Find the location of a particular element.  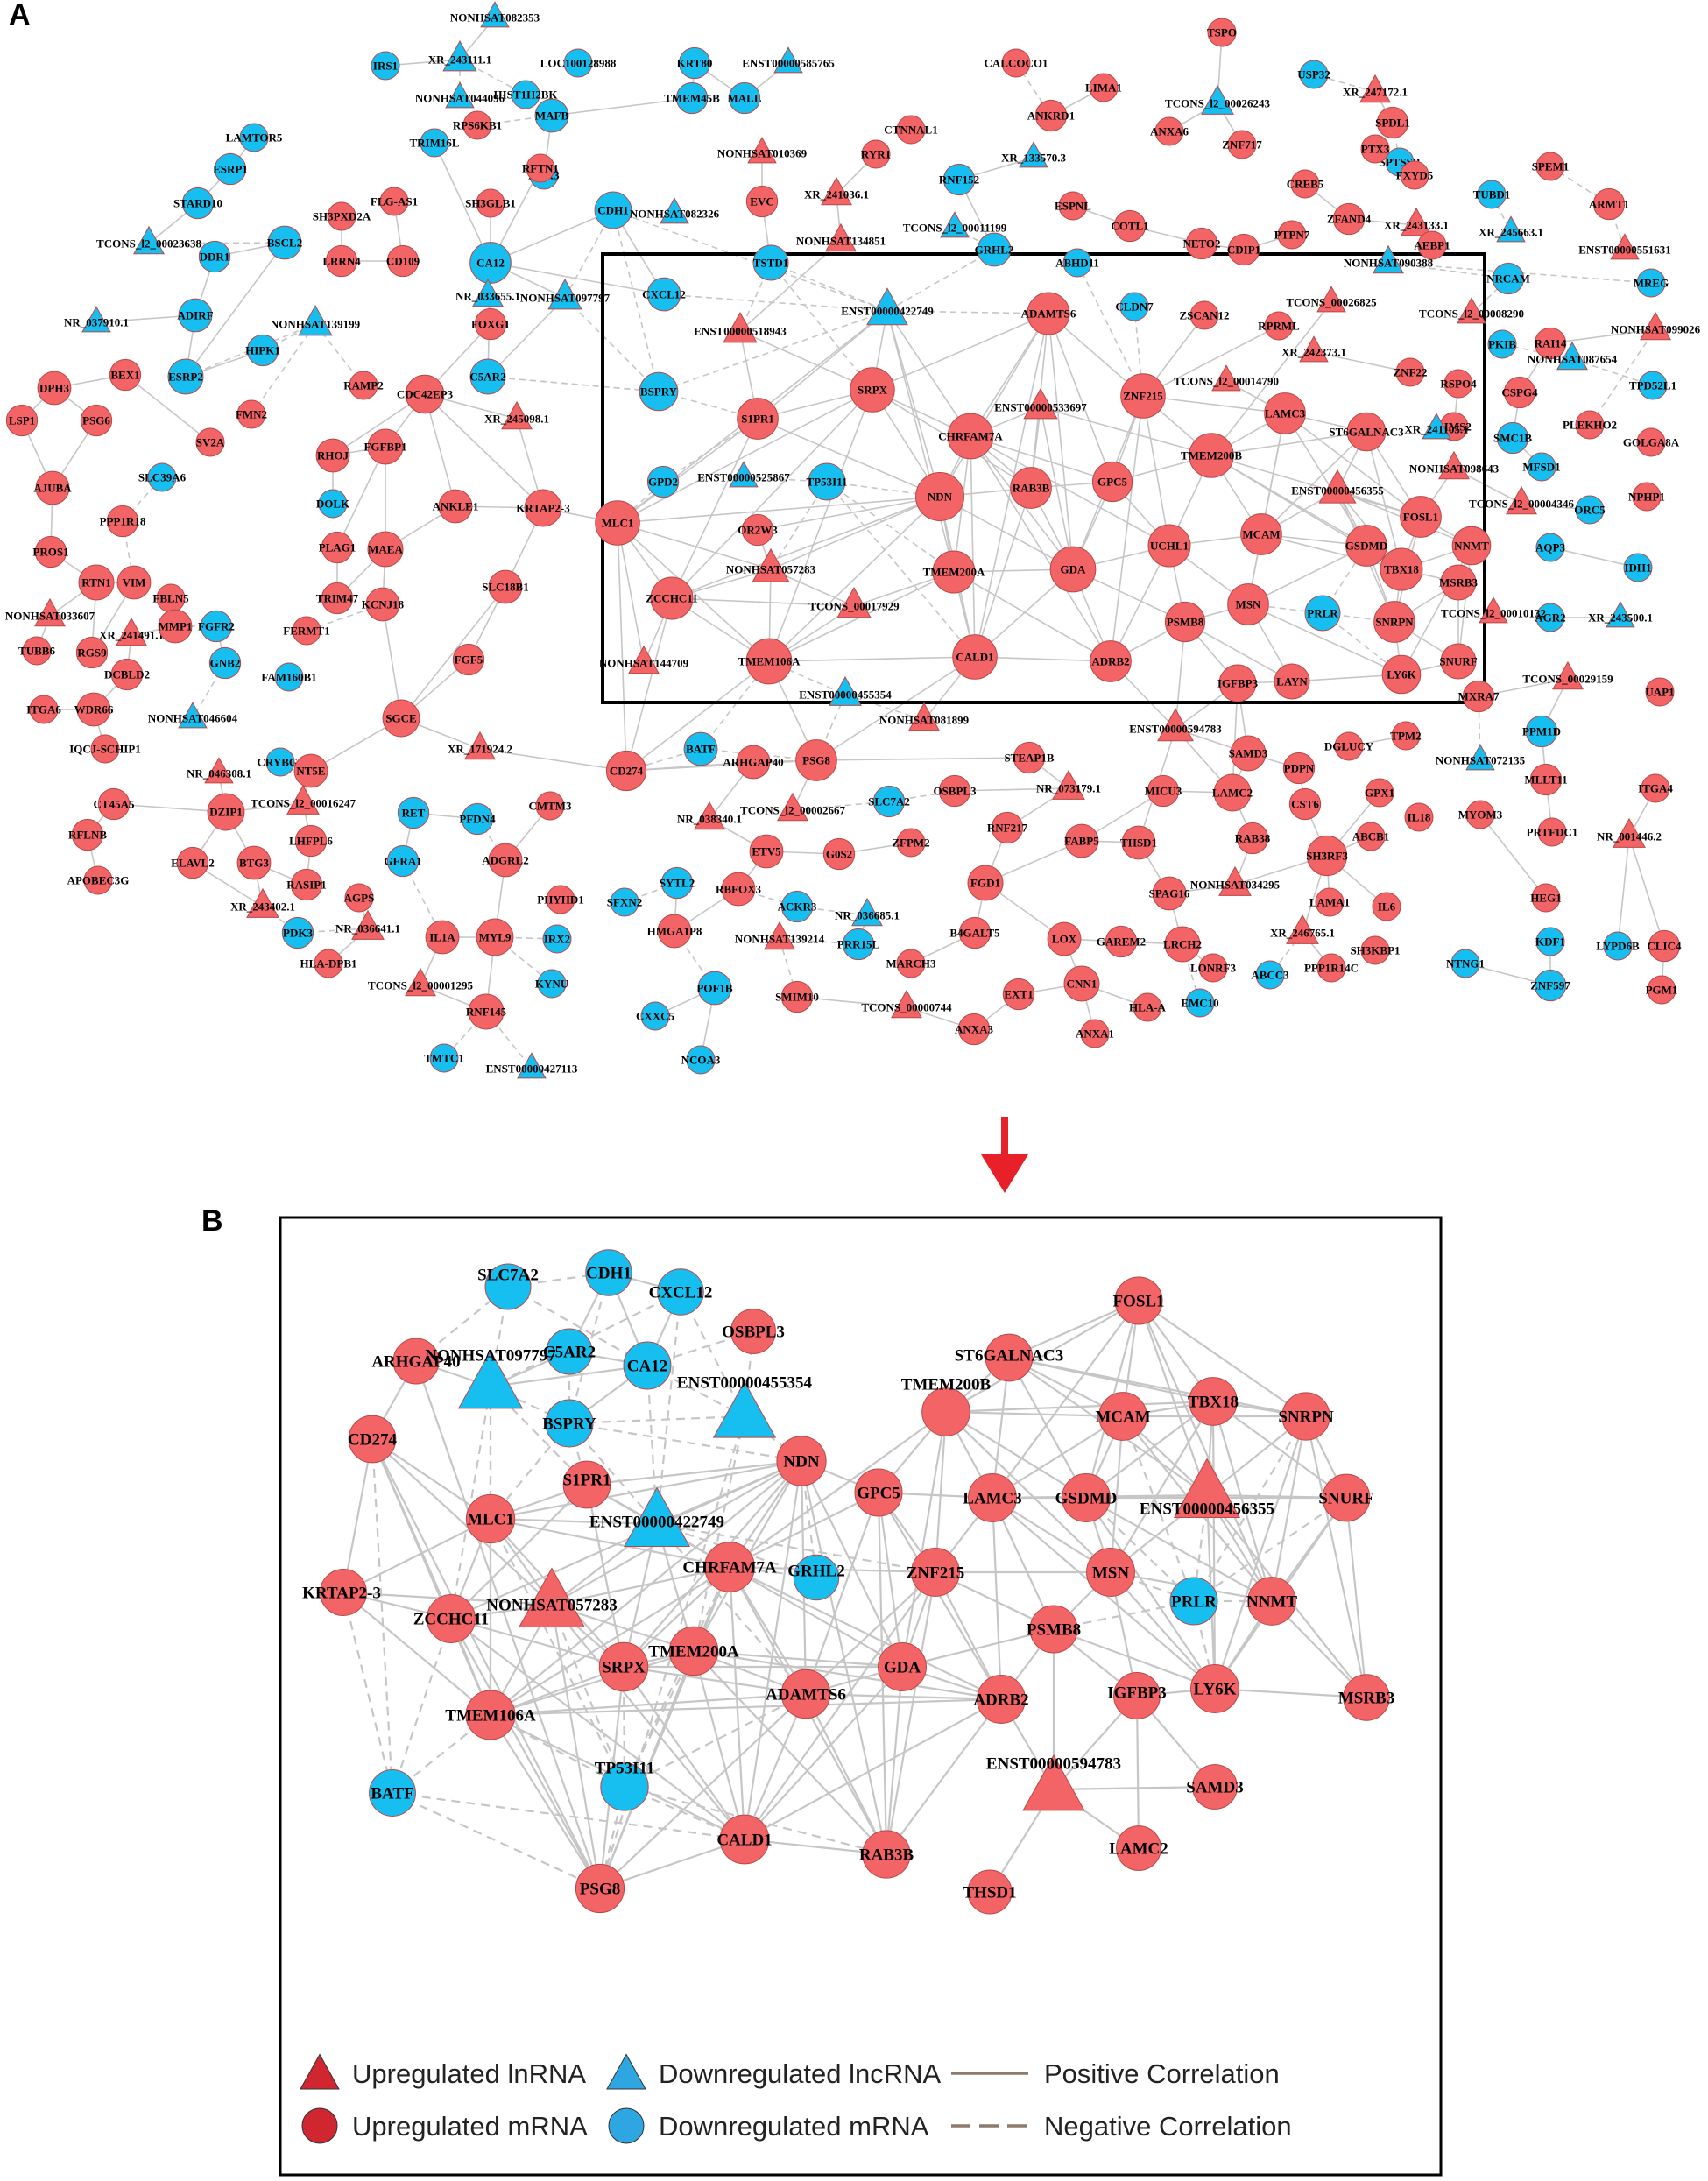

b-node-gpc5: GPC5 is located at coordinates (878, 1492).